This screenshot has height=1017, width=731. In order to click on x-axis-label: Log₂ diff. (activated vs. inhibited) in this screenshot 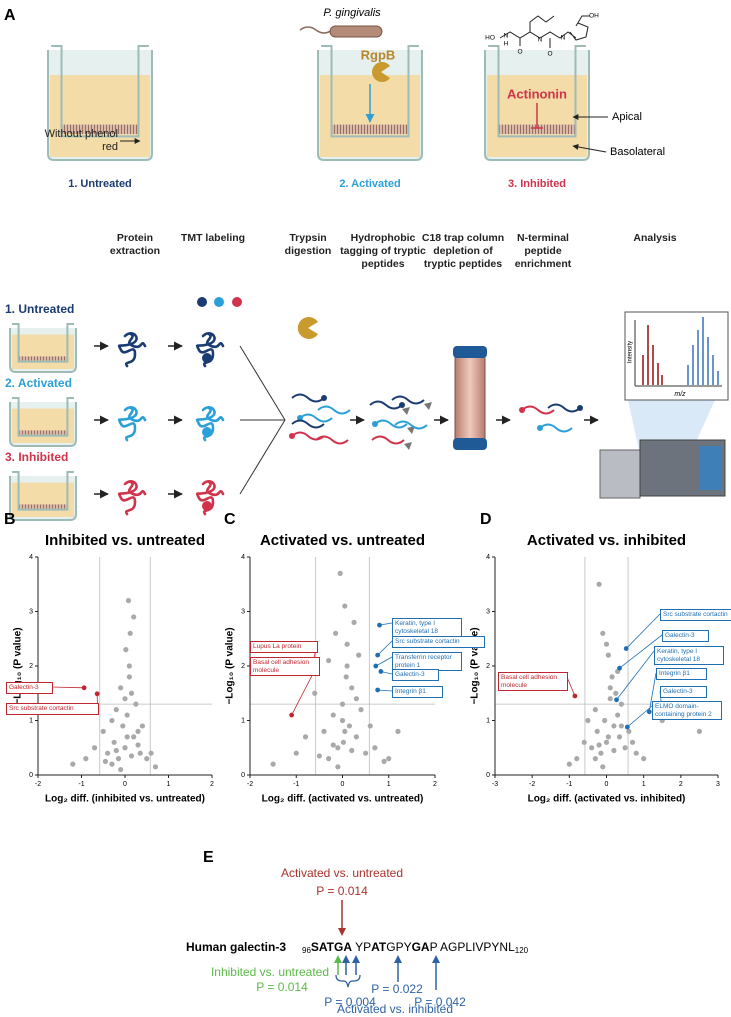, I will do `click(607, 799)`.